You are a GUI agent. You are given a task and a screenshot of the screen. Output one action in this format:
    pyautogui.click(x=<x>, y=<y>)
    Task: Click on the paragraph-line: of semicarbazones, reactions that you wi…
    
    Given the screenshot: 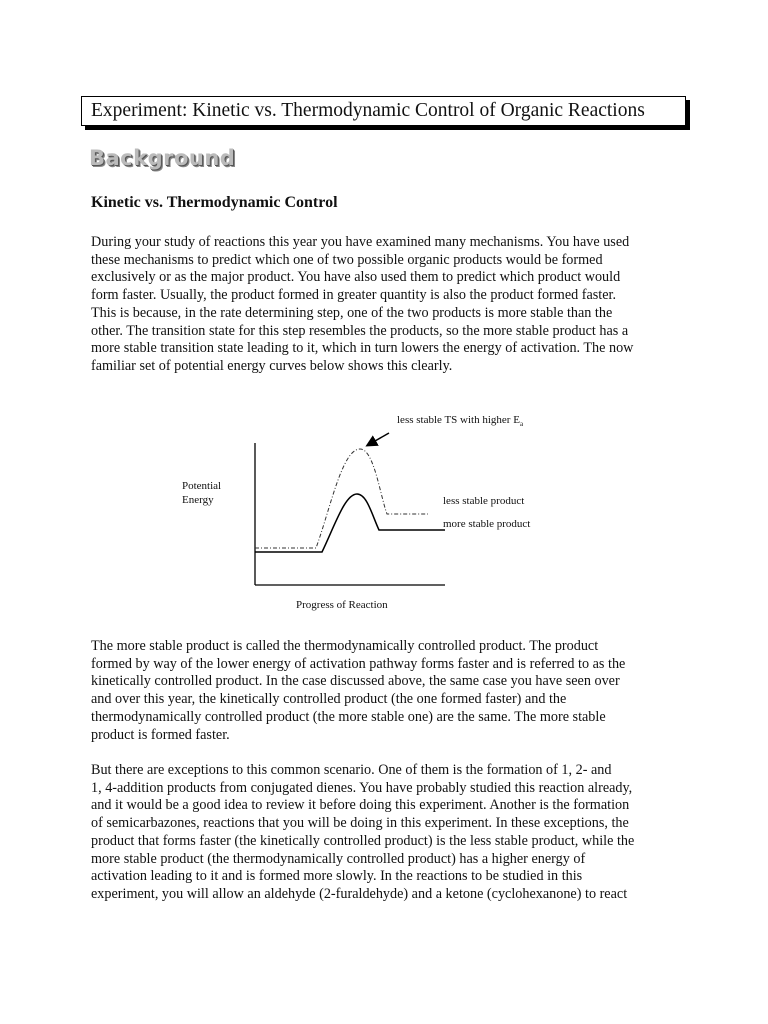 What is the action you would take?
    pyautogui.click(x=360, y=823)
    